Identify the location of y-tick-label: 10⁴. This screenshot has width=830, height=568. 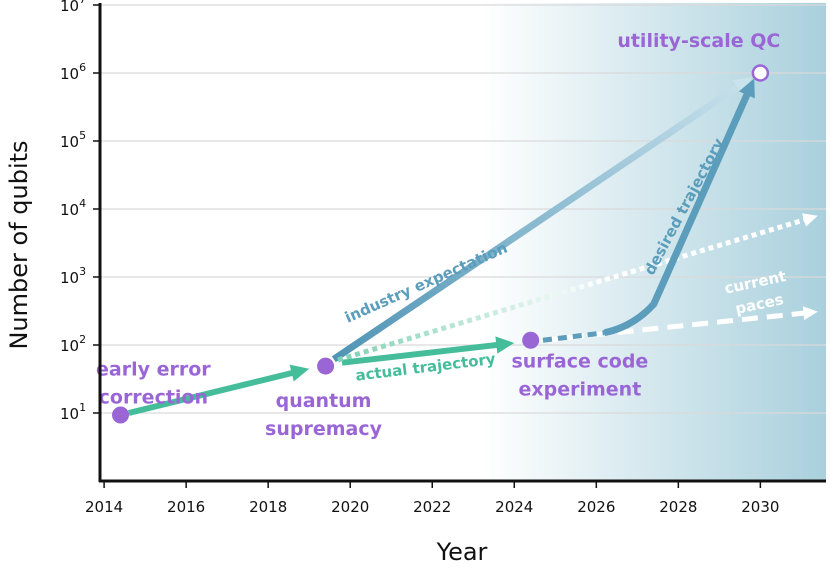
(73, 208).